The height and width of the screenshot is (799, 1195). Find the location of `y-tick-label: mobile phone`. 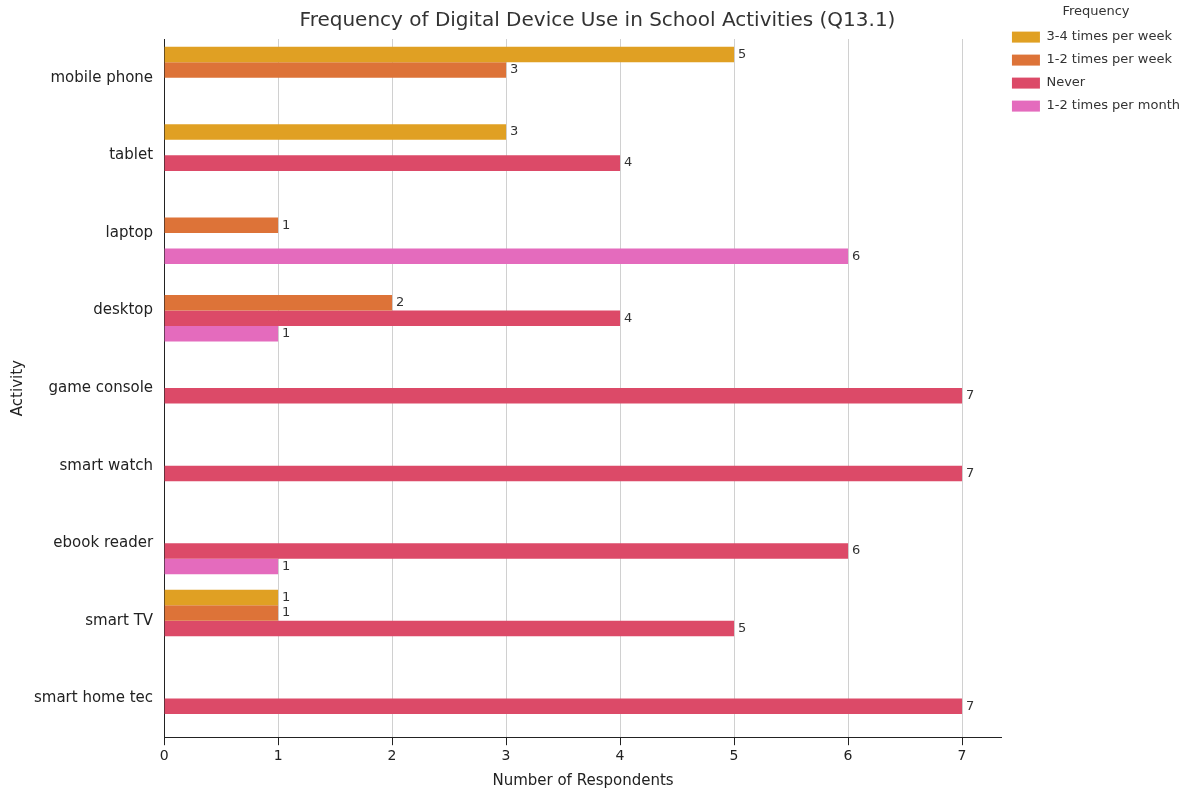

y-tick-label: mobile phone is located at coordinates (102, 76).